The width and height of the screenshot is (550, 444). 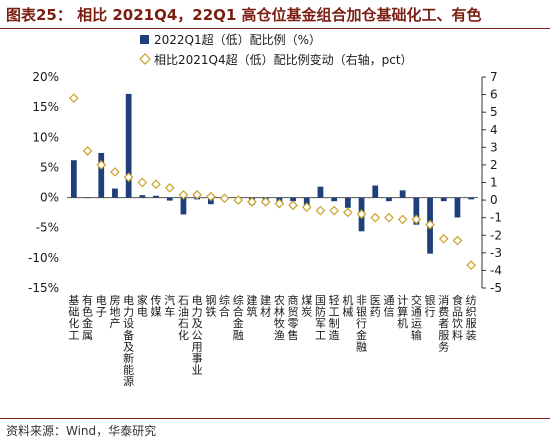 What do you see at coordinates (265, 306) in the screenshot?
I see `category-label: 建材` at bounding box center [265, 306].